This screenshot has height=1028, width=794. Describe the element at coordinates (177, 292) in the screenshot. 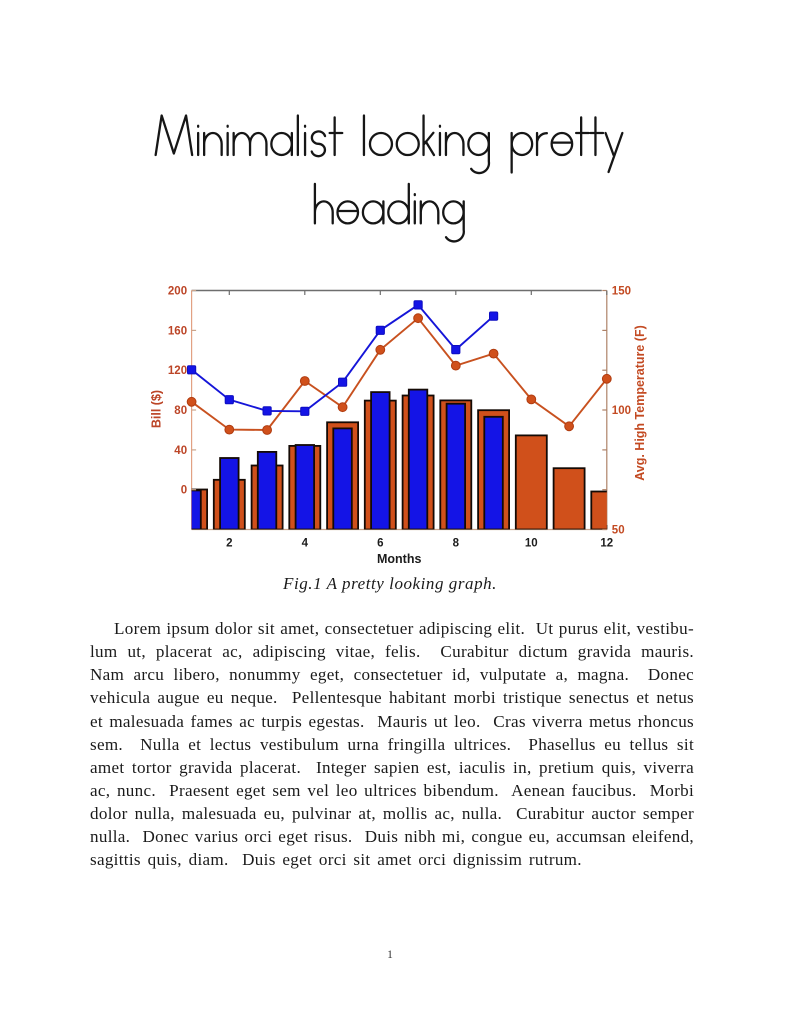

I see `svg-text: 200` at that location.